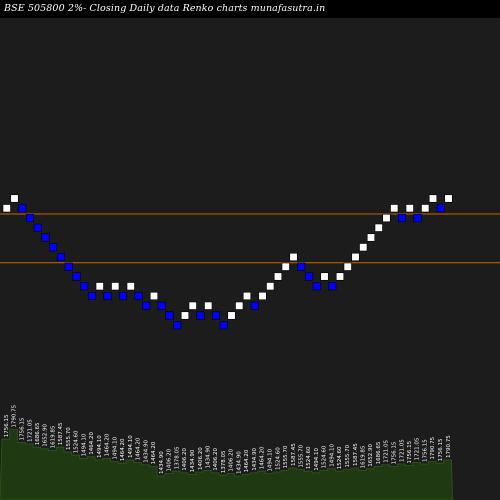 The image size is (500, 500). Describe the element at coordinates (15, 415) in the screenshot. I see `price-label: 1790.75` at that location.